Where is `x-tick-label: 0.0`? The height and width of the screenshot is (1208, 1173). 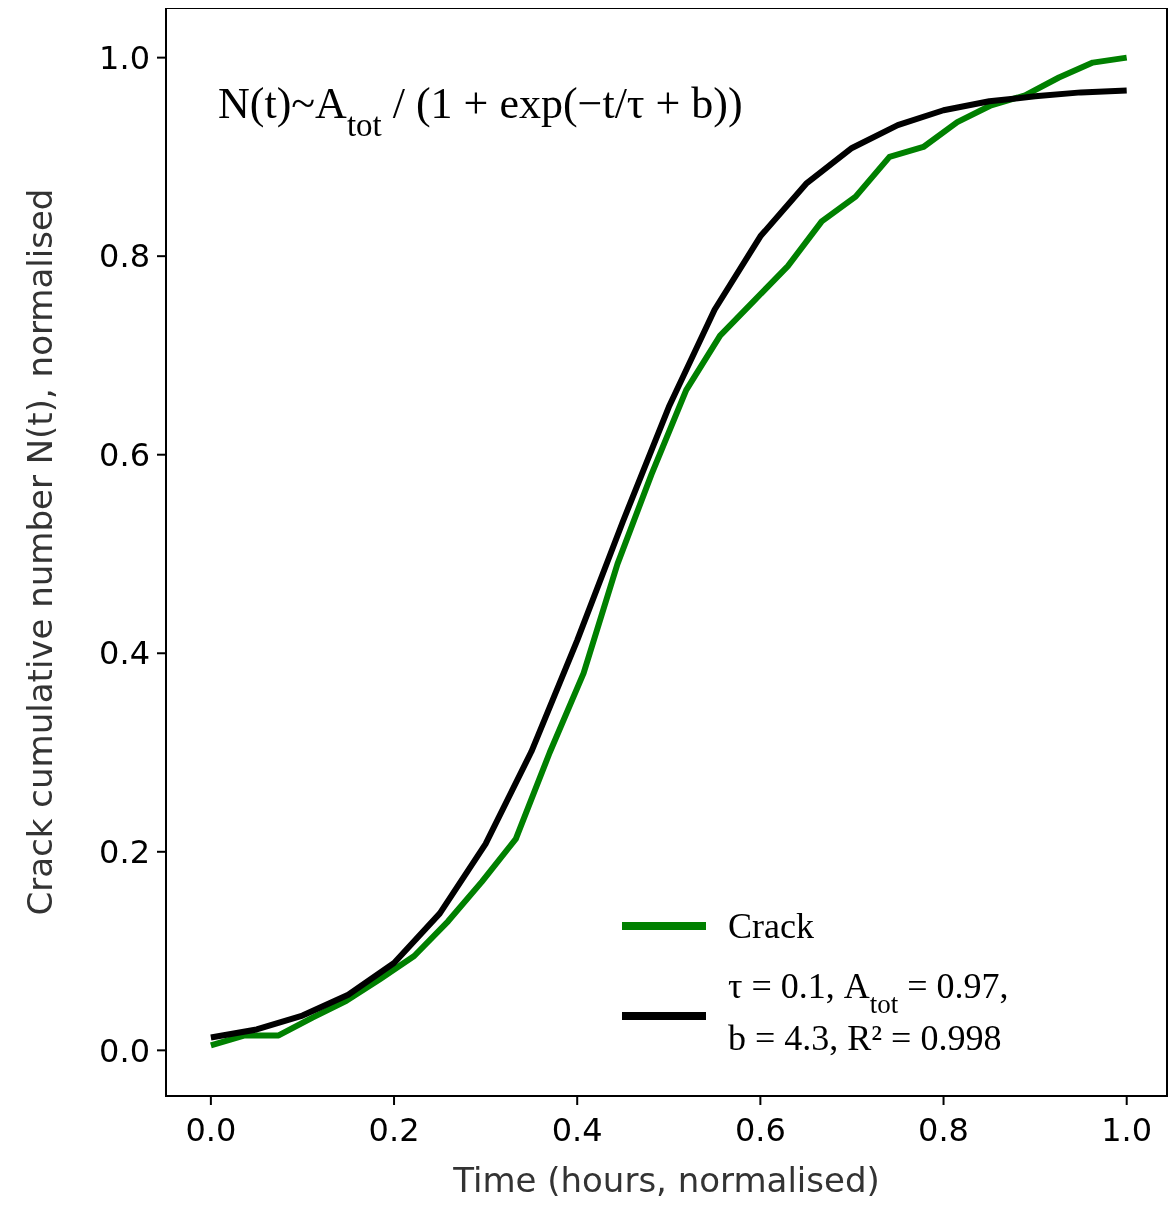 x-tick-label: 0.0 is located at coordinates (211, 1130).